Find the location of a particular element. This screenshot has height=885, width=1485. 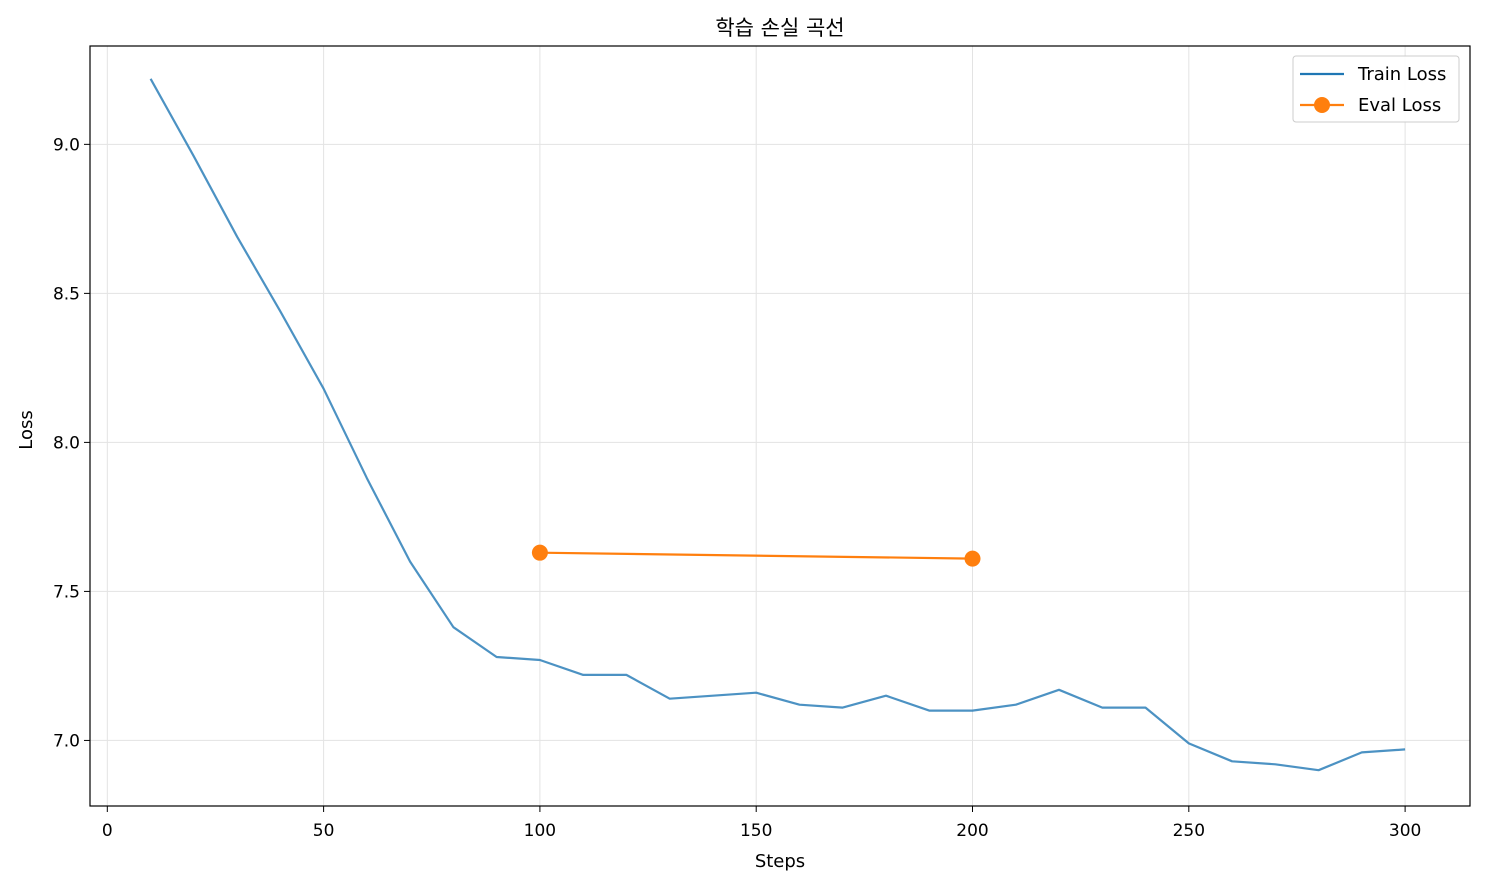

legend-label-train-loss: Train Loss is located at coordinates (1401, 74).